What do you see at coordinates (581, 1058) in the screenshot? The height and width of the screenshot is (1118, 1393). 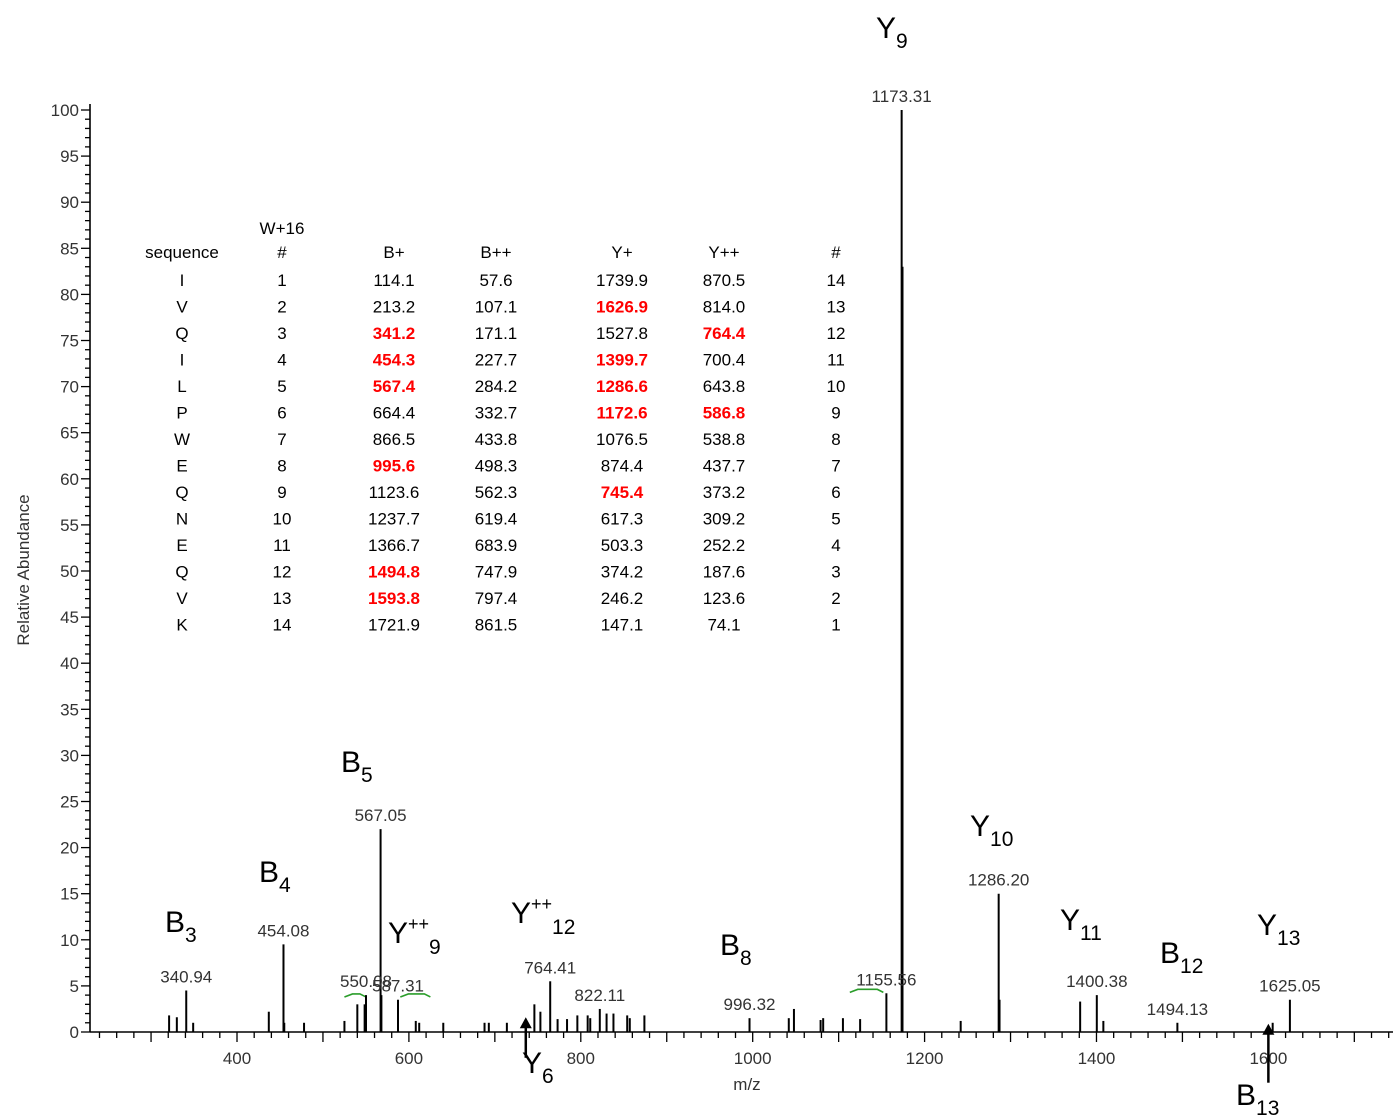 I see `x-tick-label: 800` at bounding box center [581, 1058].